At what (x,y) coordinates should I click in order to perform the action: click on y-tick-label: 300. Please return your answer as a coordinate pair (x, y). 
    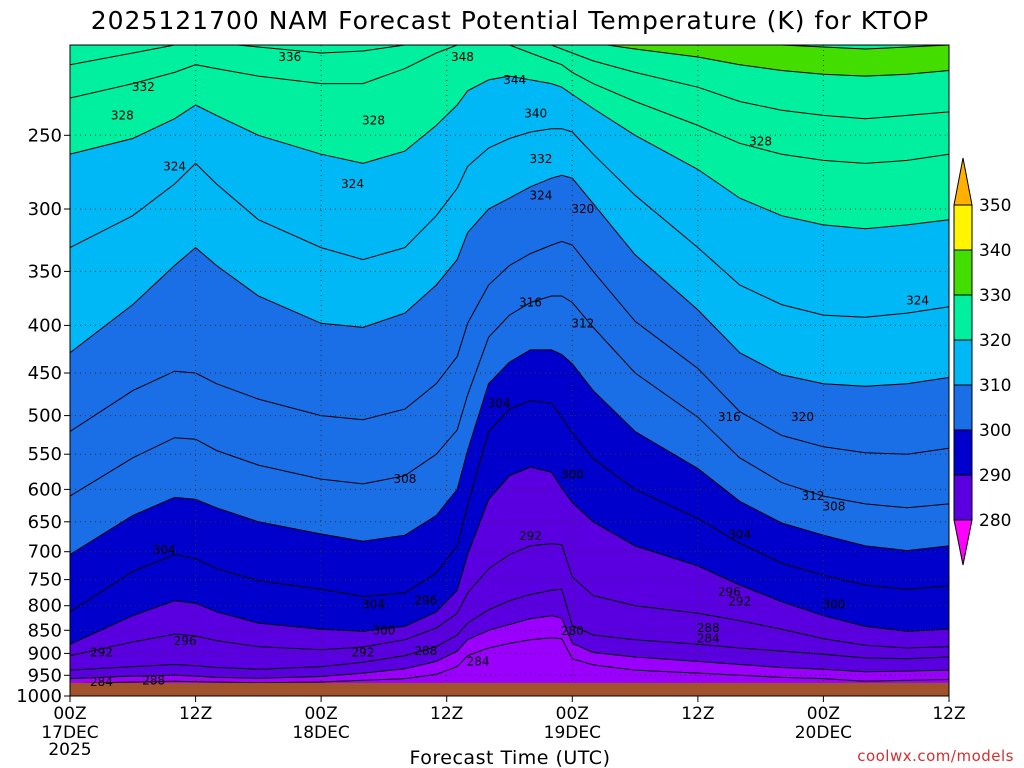
    Looking at the image, I should click on (45, 209).